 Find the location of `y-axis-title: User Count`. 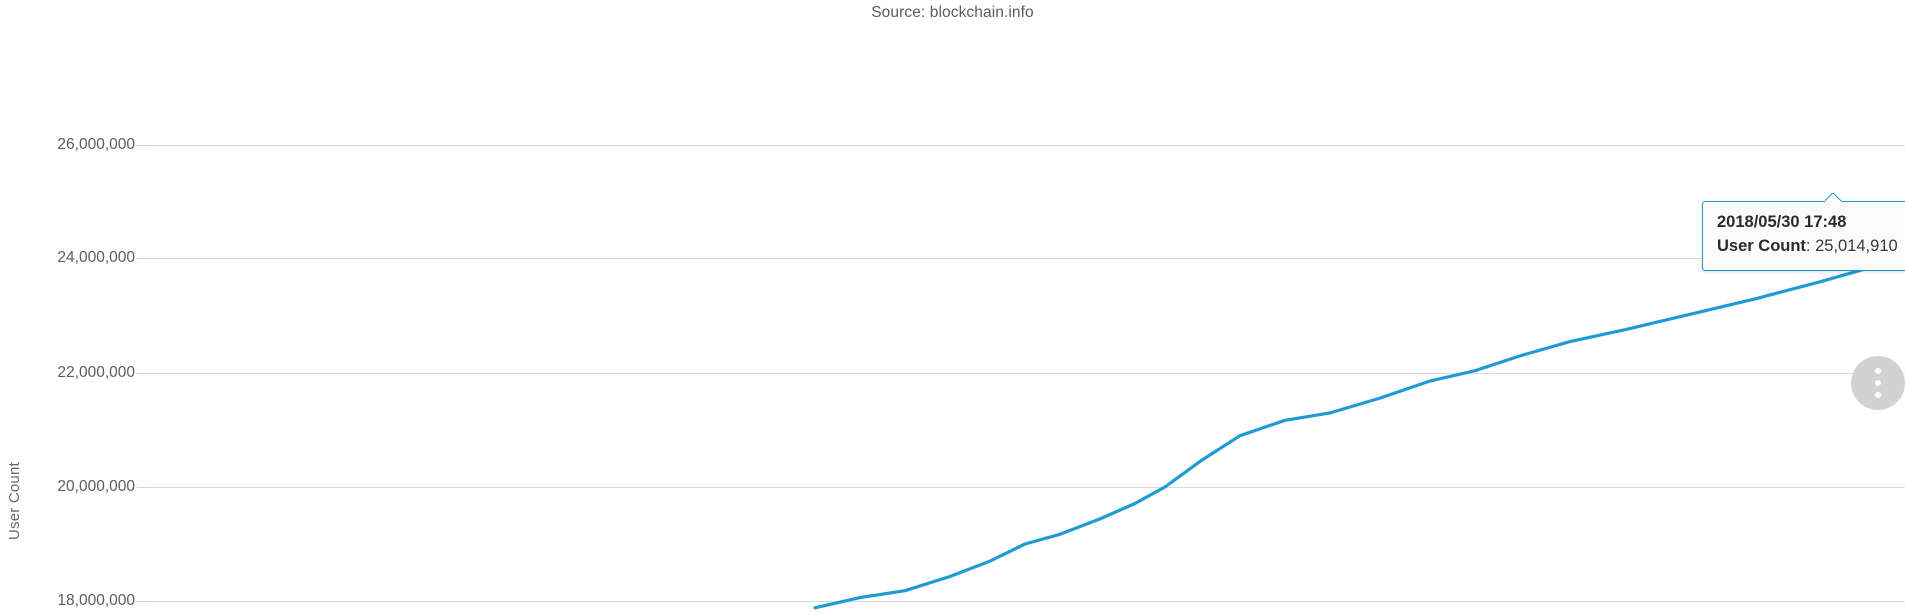

y-axis-title: User Count is located at coordinates (14, 501).